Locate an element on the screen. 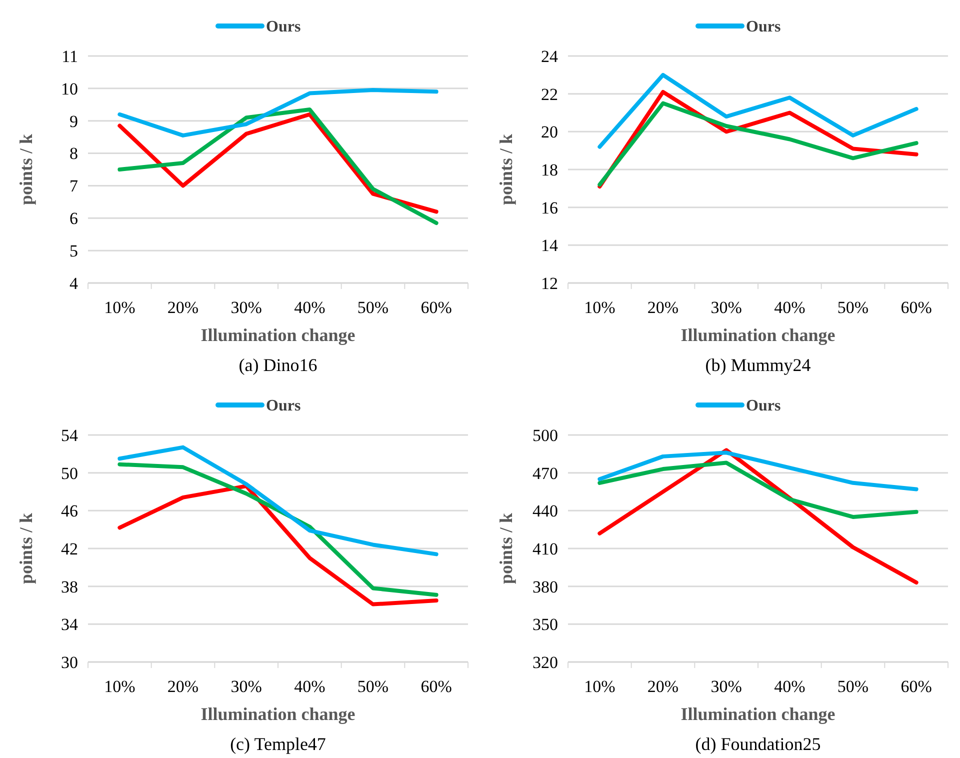 The width and height of the screenshot is (960, 758). y-tick-label: 22 is located at coordinates (549, 94).